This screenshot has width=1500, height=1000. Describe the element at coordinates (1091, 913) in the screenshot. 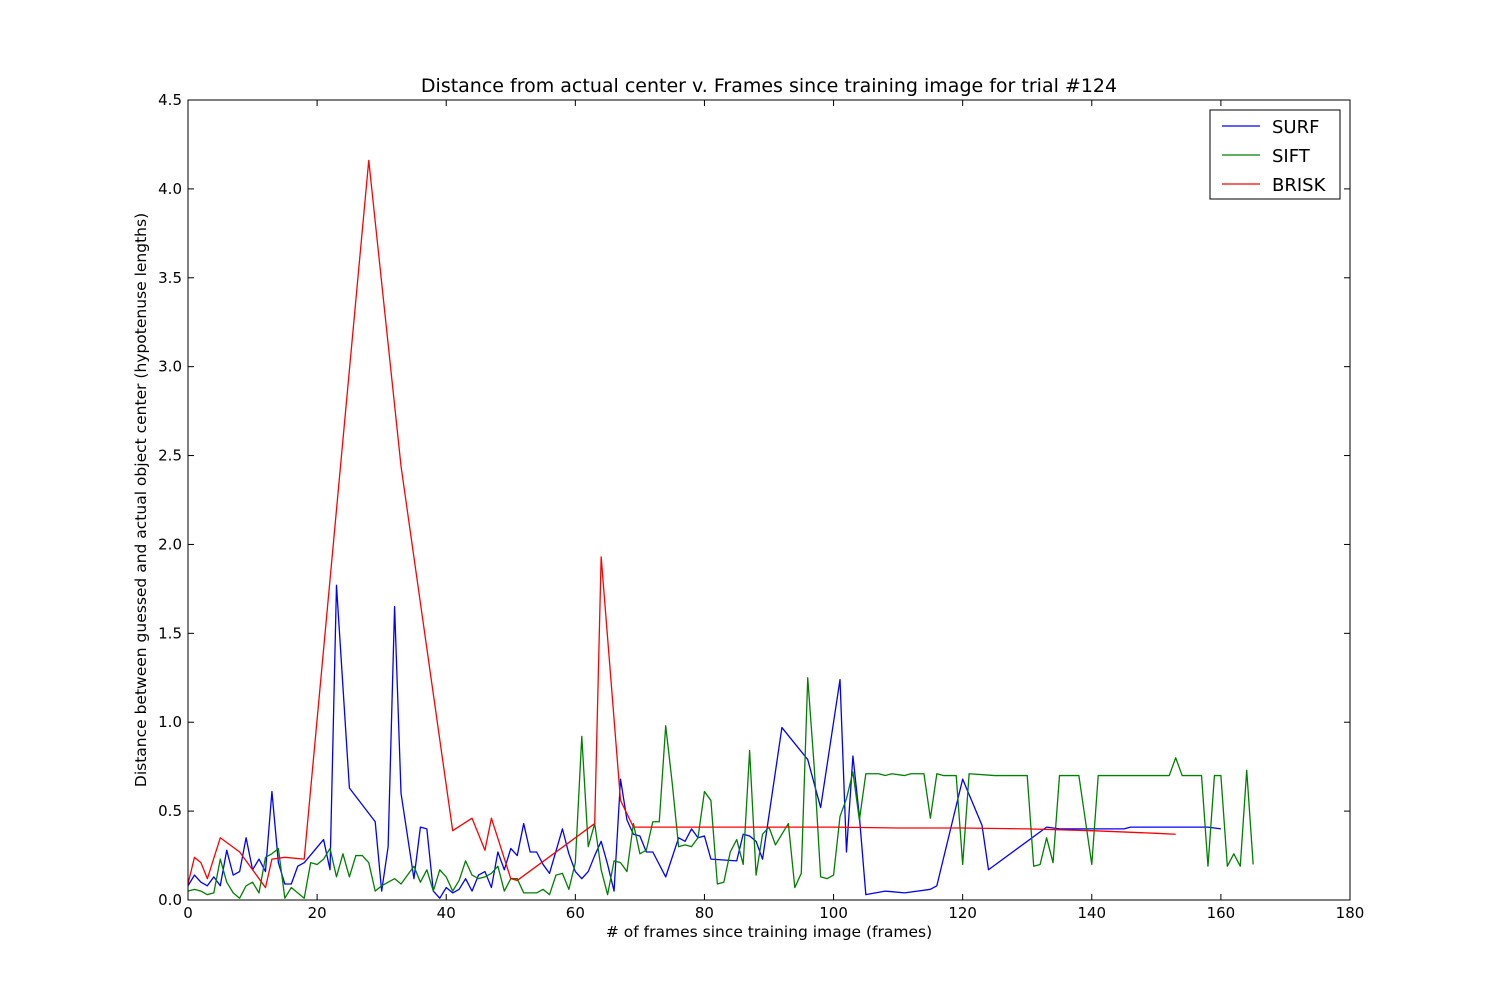

I see `x-tick-label: 140` at that location.